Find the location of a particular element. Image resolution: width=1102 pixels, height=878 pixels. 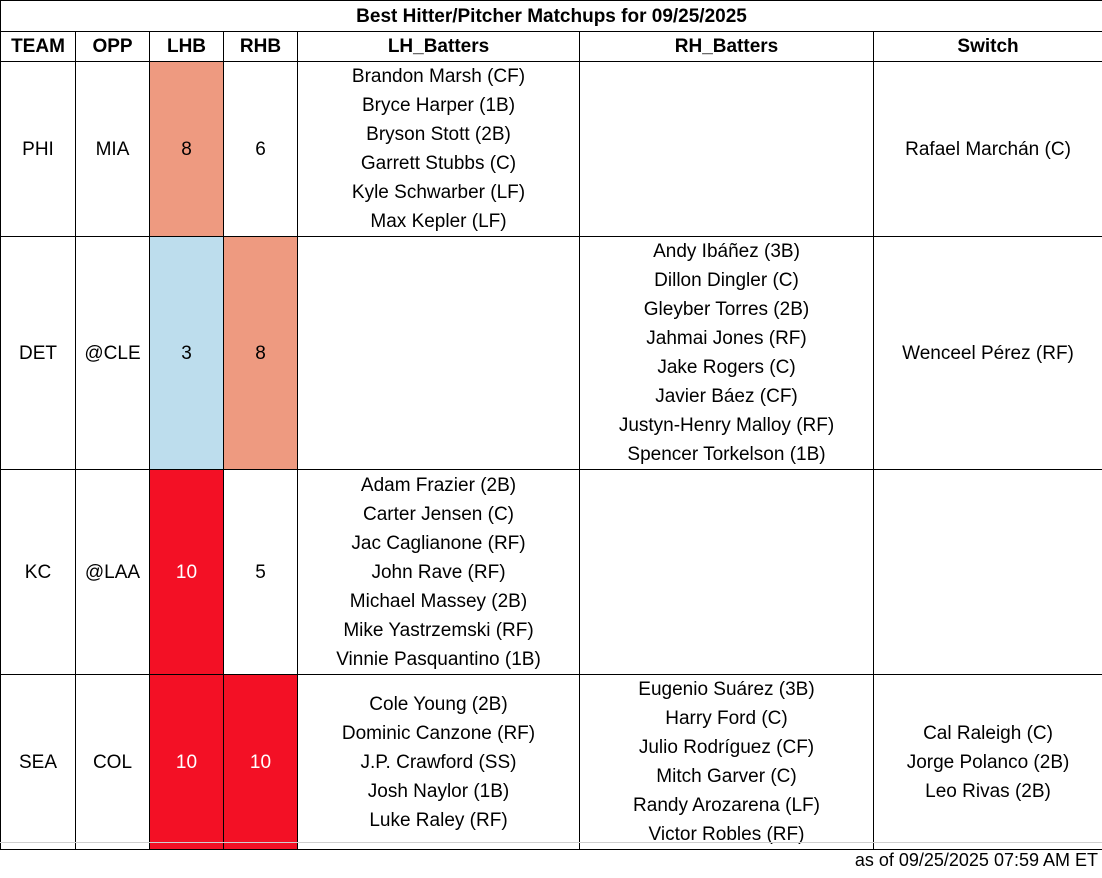

switch-batter-name: Cal Raleigh (C) is located at coordinates (988, 733).